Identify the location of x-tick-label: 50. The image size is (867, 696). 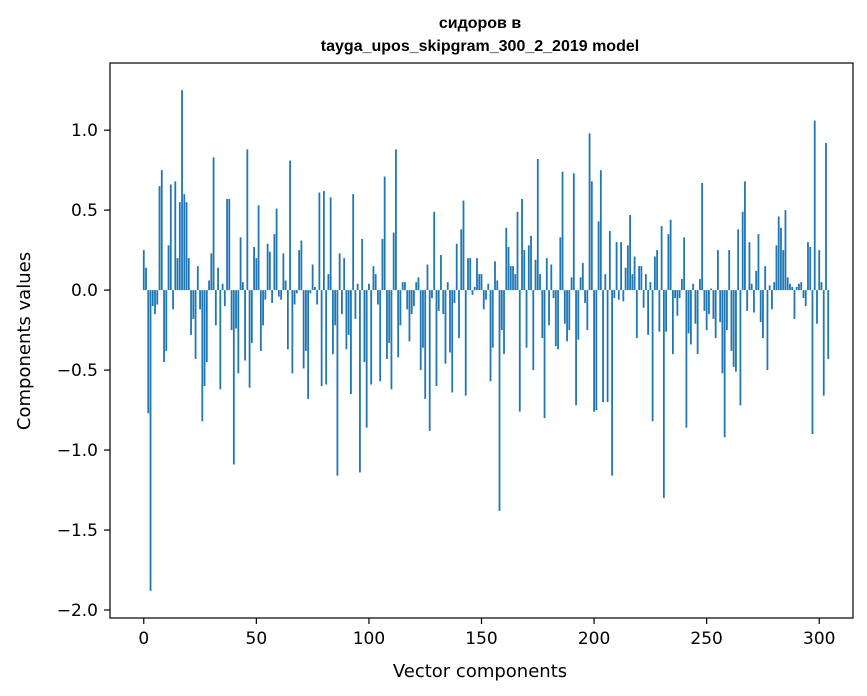
(257, 639).